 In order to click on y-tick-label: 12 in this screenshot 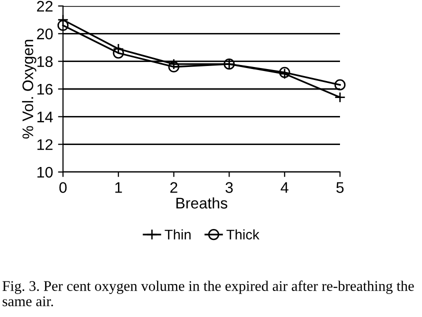, I will do `click(45, 144)`.